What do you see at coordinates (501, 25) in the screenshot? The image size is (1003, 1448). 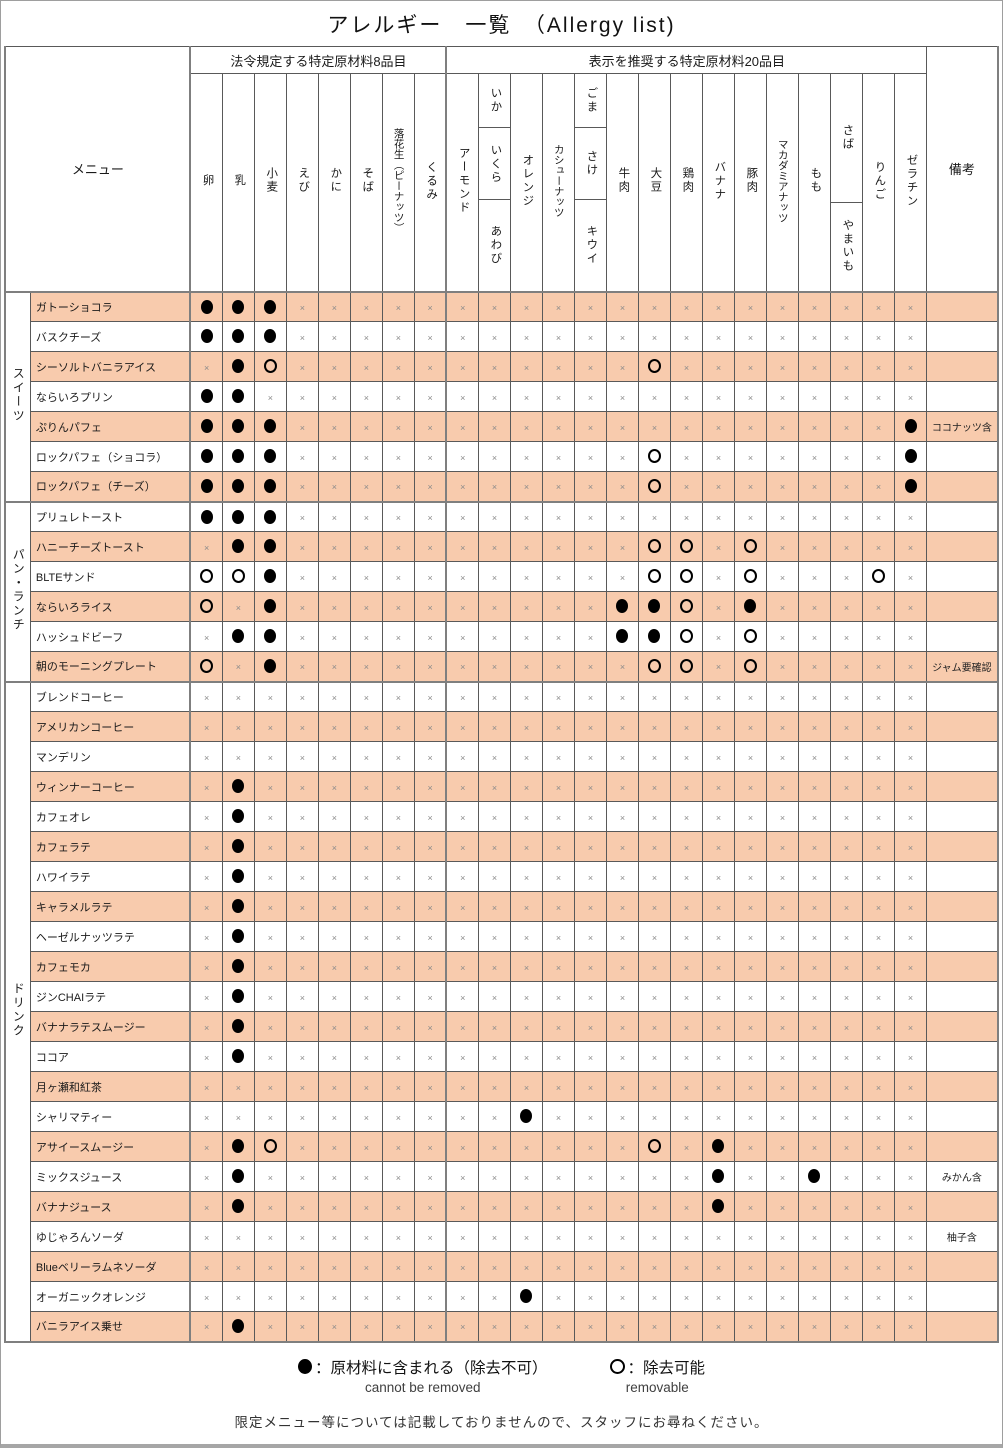 I see `page-title: アレルギー 一覧 （Allergy list)` at bounding box center [501, 25].